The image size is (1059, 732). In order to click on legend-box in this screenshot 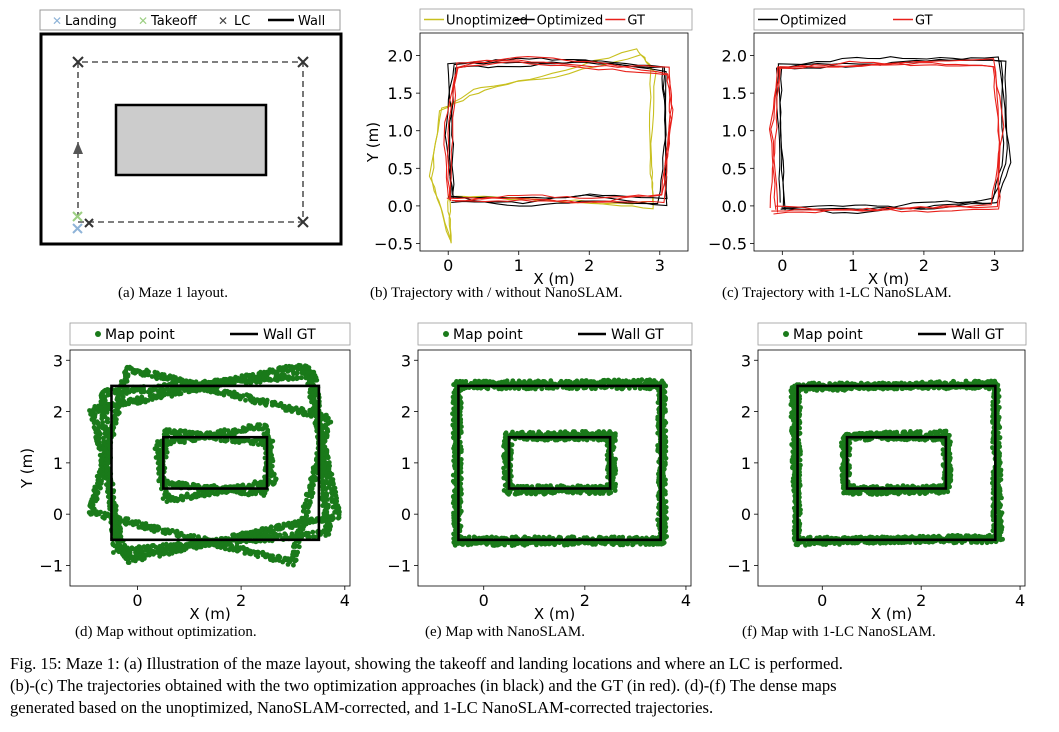, I will do `click(556, 19)`.